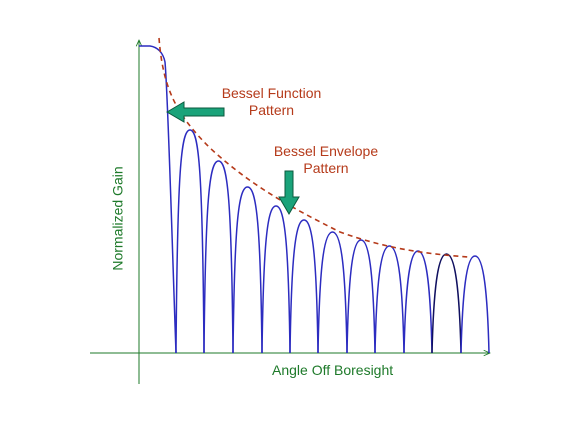 The width and height of the screenshot is (570, 428). I want to click on bessel-envelope-label: Bessel Envelope Pattern, so click(326, 160).